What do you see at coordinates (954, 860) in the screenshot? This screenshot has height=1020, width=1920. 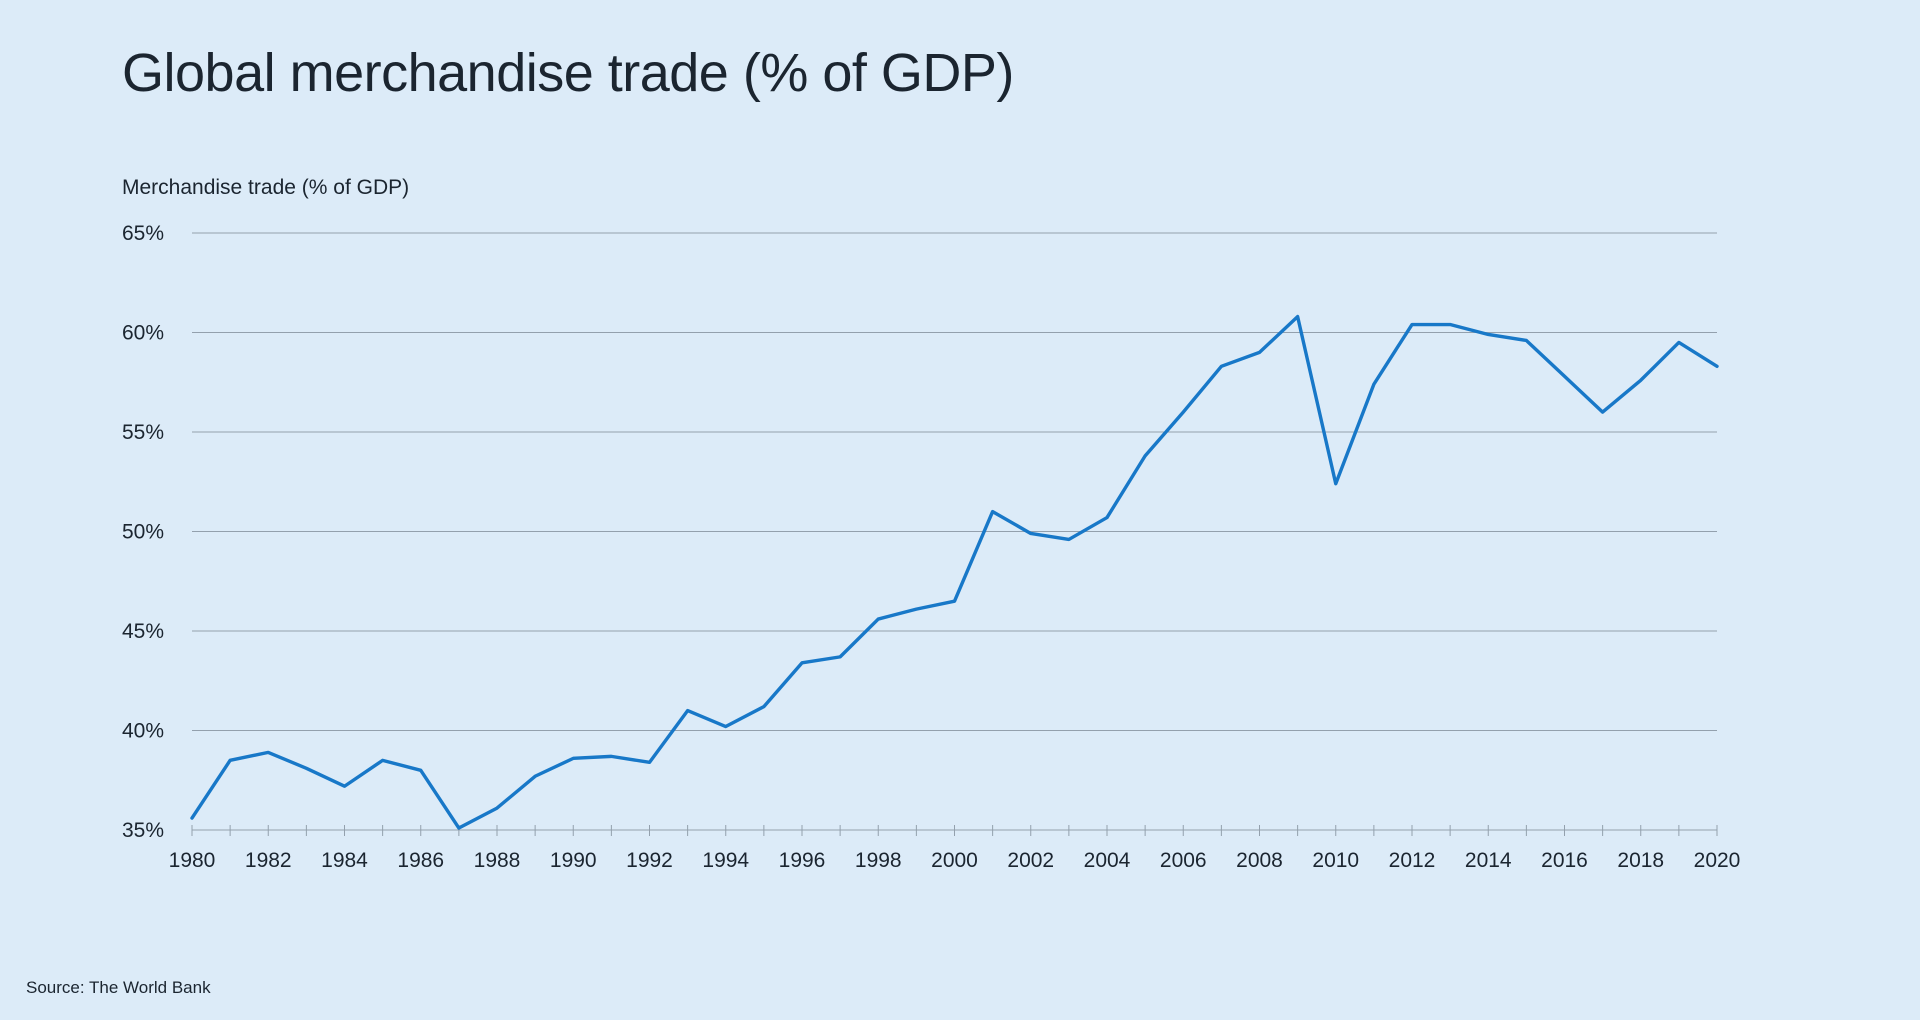 I see `x-axis-tick-label: 2000` at bounding box center [954, 860].